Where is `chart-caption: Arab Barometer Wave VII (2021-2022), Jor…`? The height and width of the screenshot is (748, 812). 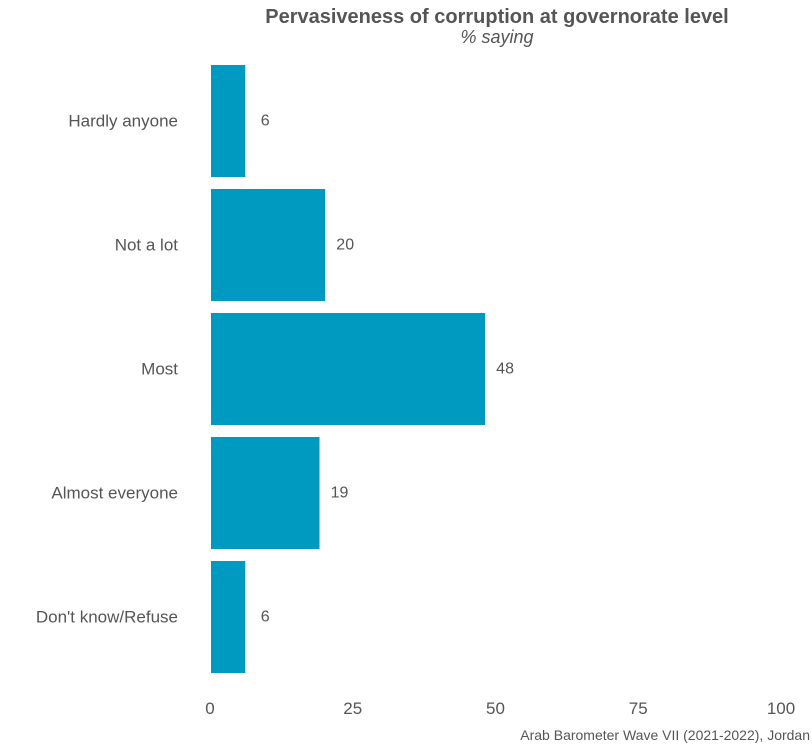 chart-caption: Arab Barometer Wave VII (2021-2022), Jor… is located at coordinates (665, 735).